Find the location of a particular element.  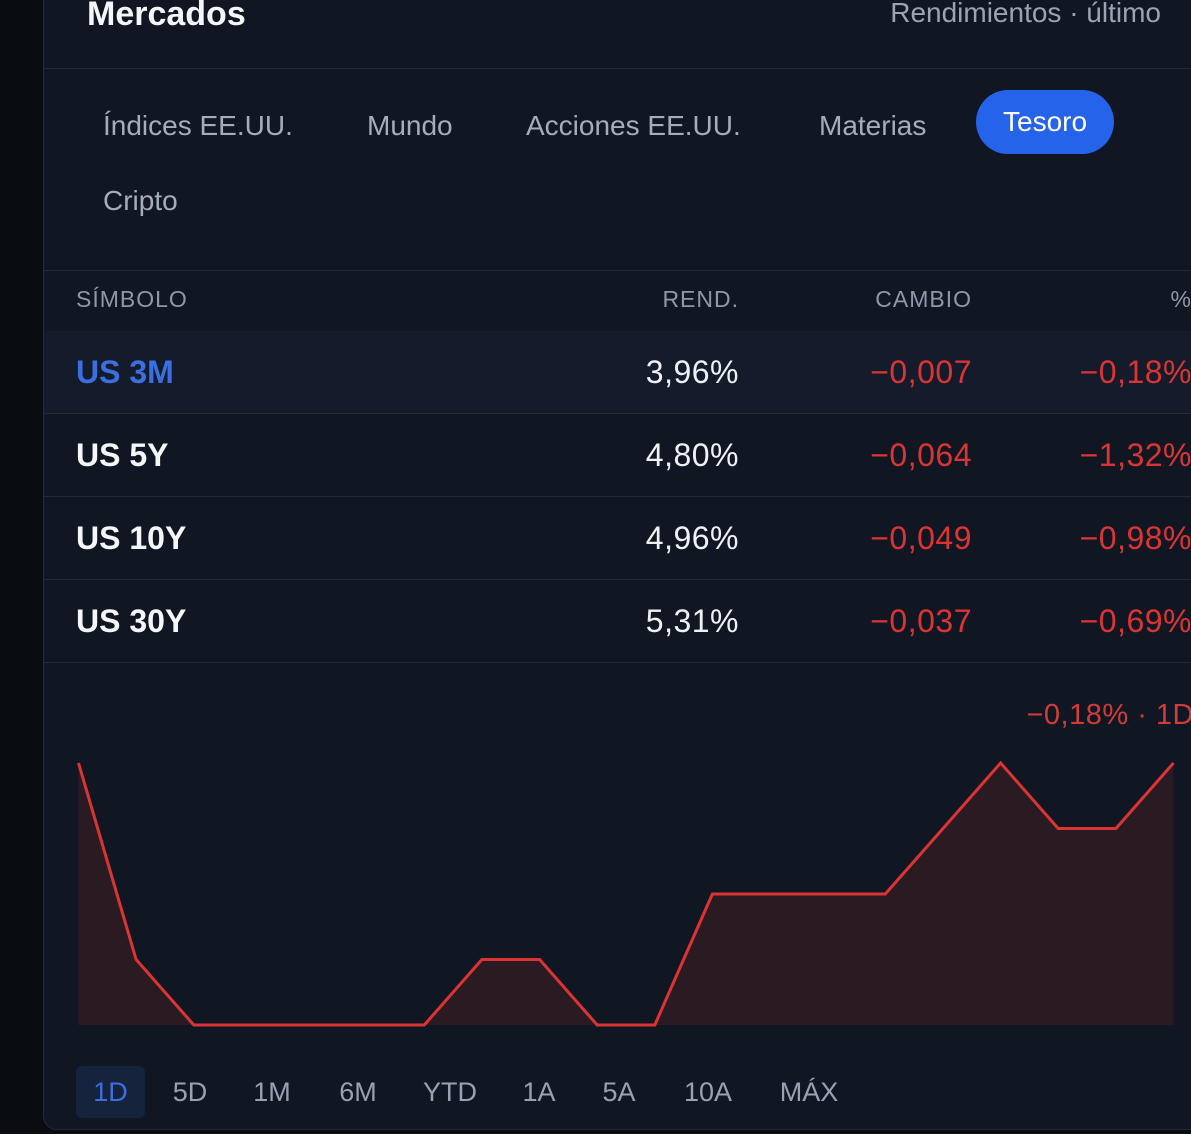

row-symbol: US 10Y is located at coordinates (131, 538).